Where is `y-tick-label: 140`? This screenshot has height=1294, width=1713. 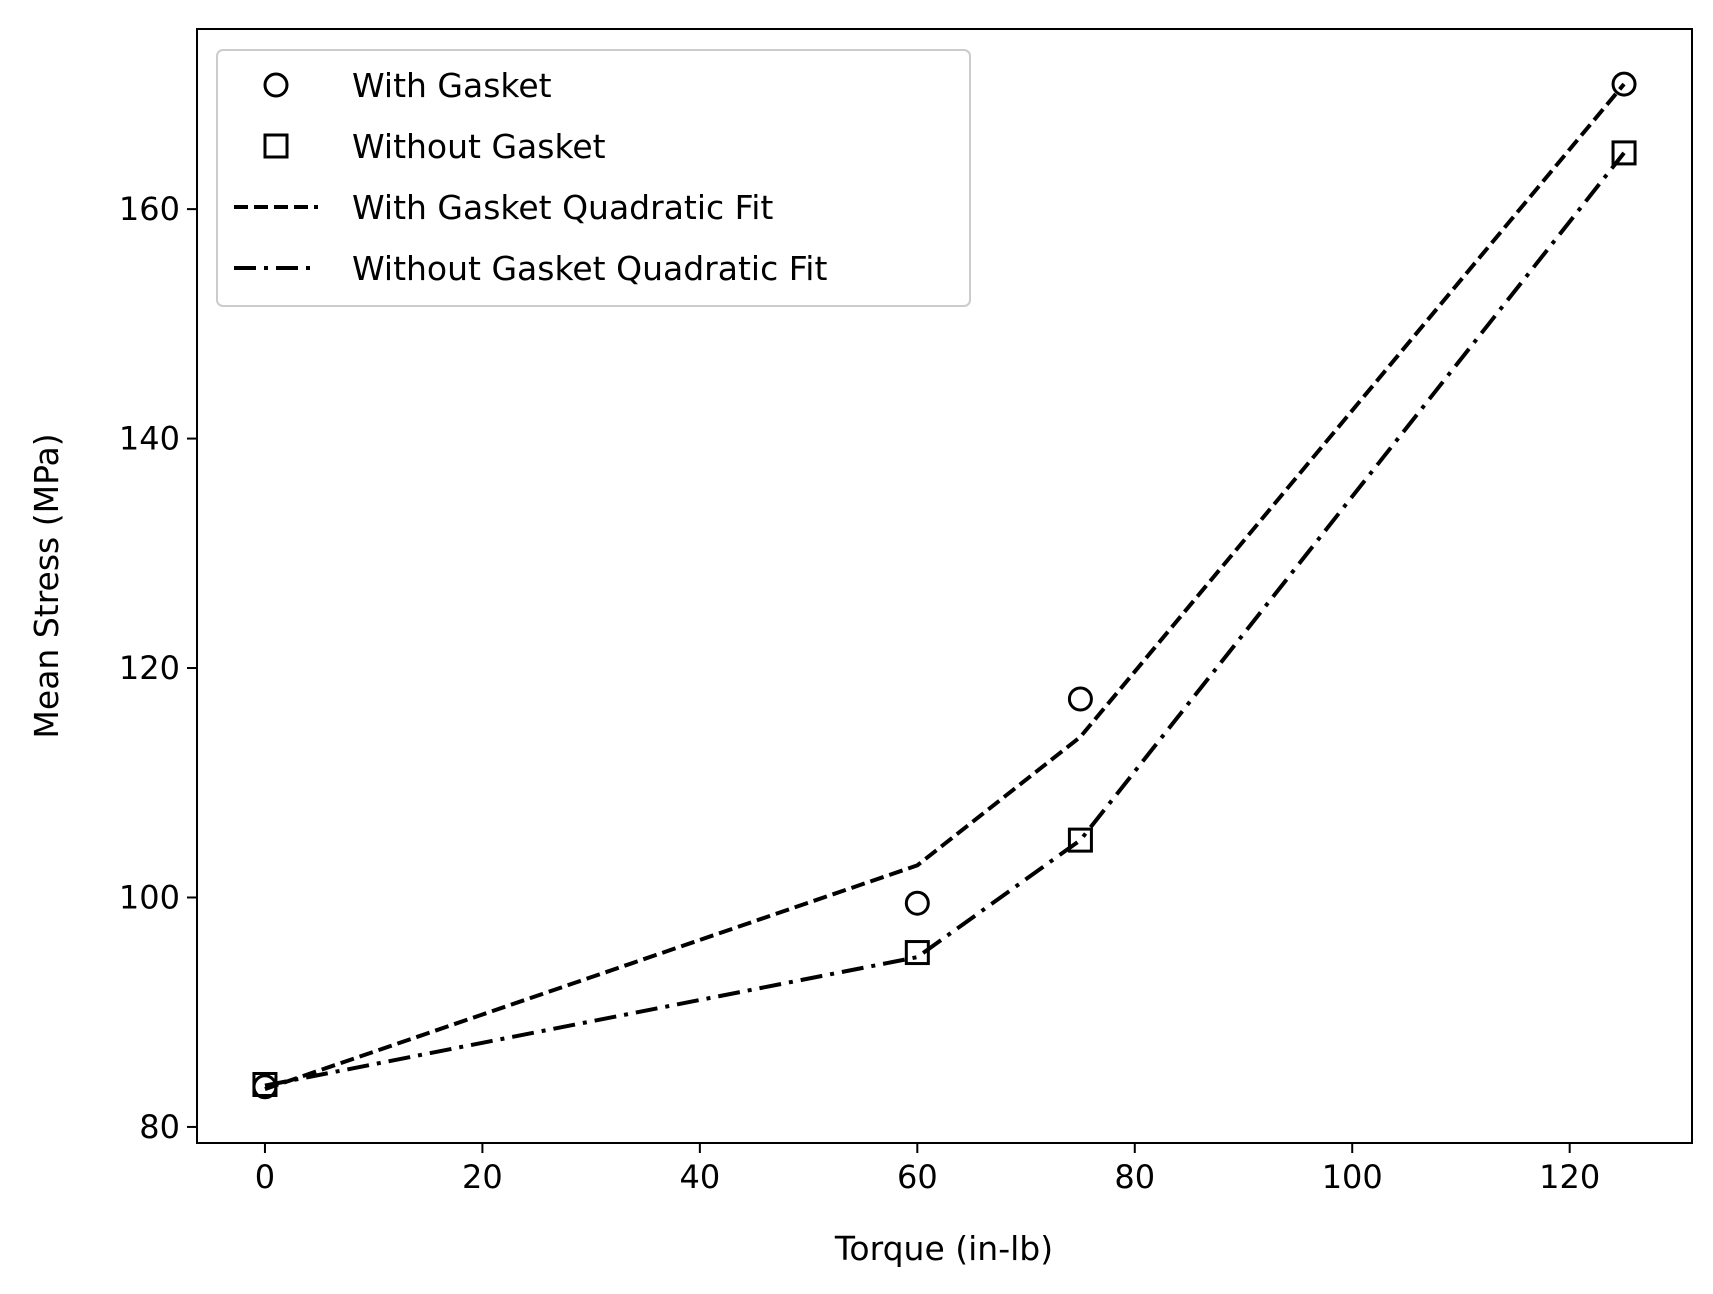
y-tick-label: 140 is located at coordinates (149, 439).